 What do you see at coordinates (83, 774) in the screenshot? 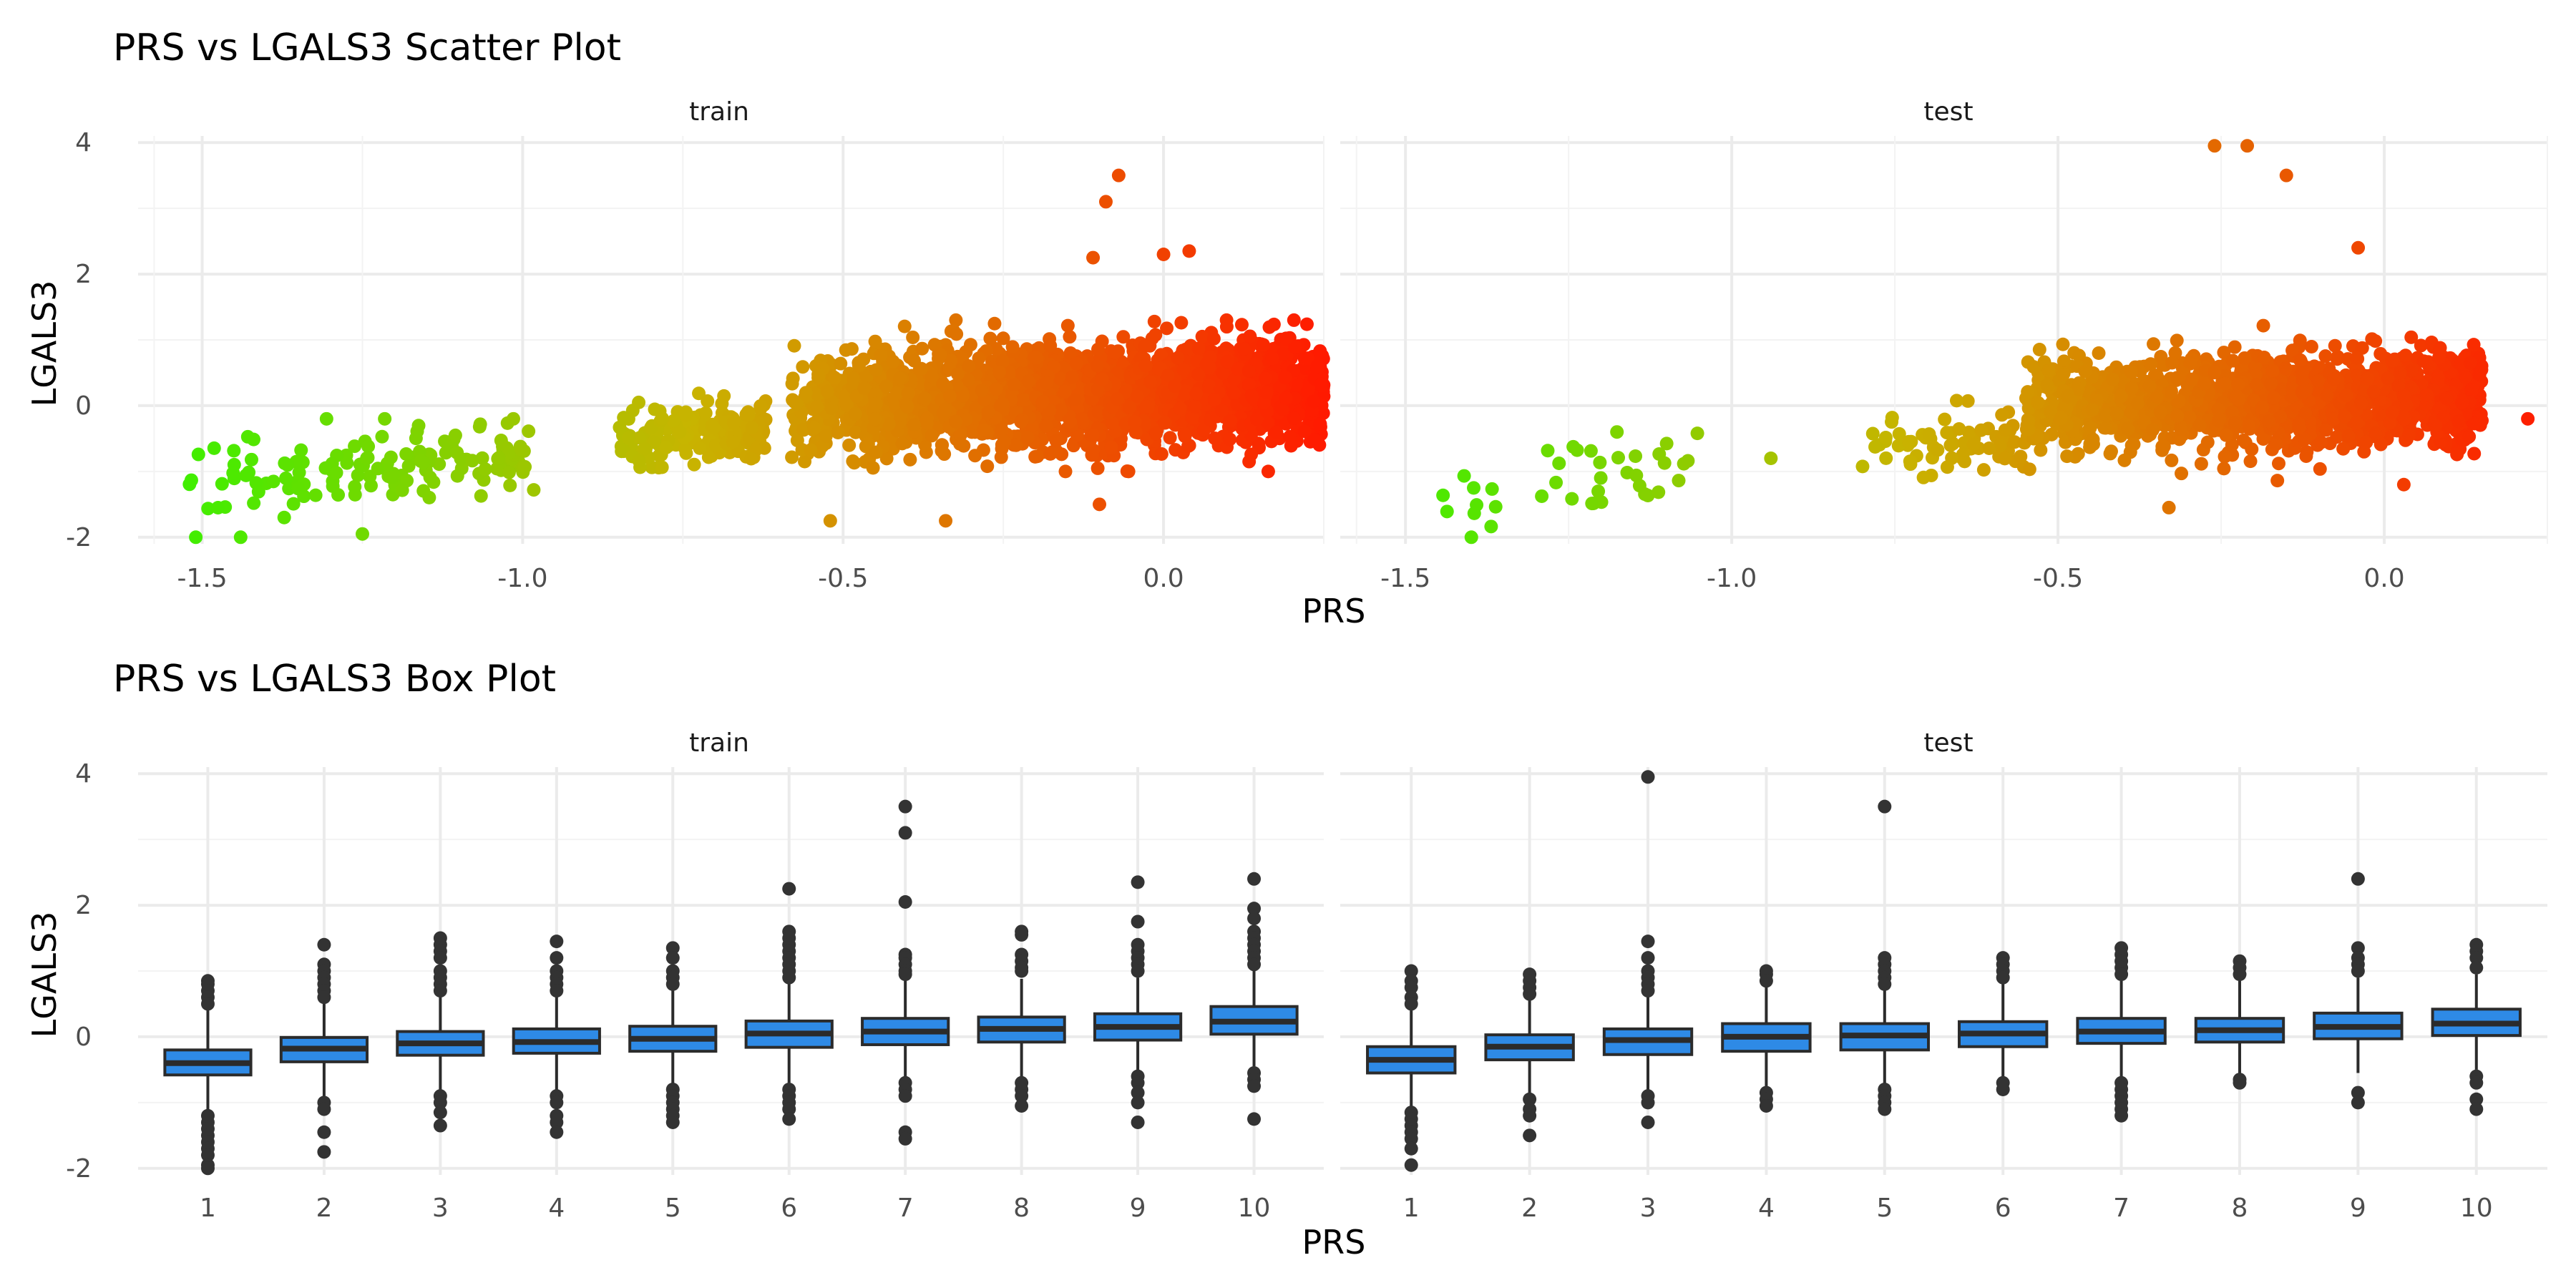
I see `y-tick-label: 4` at bounding box center [83, 774].